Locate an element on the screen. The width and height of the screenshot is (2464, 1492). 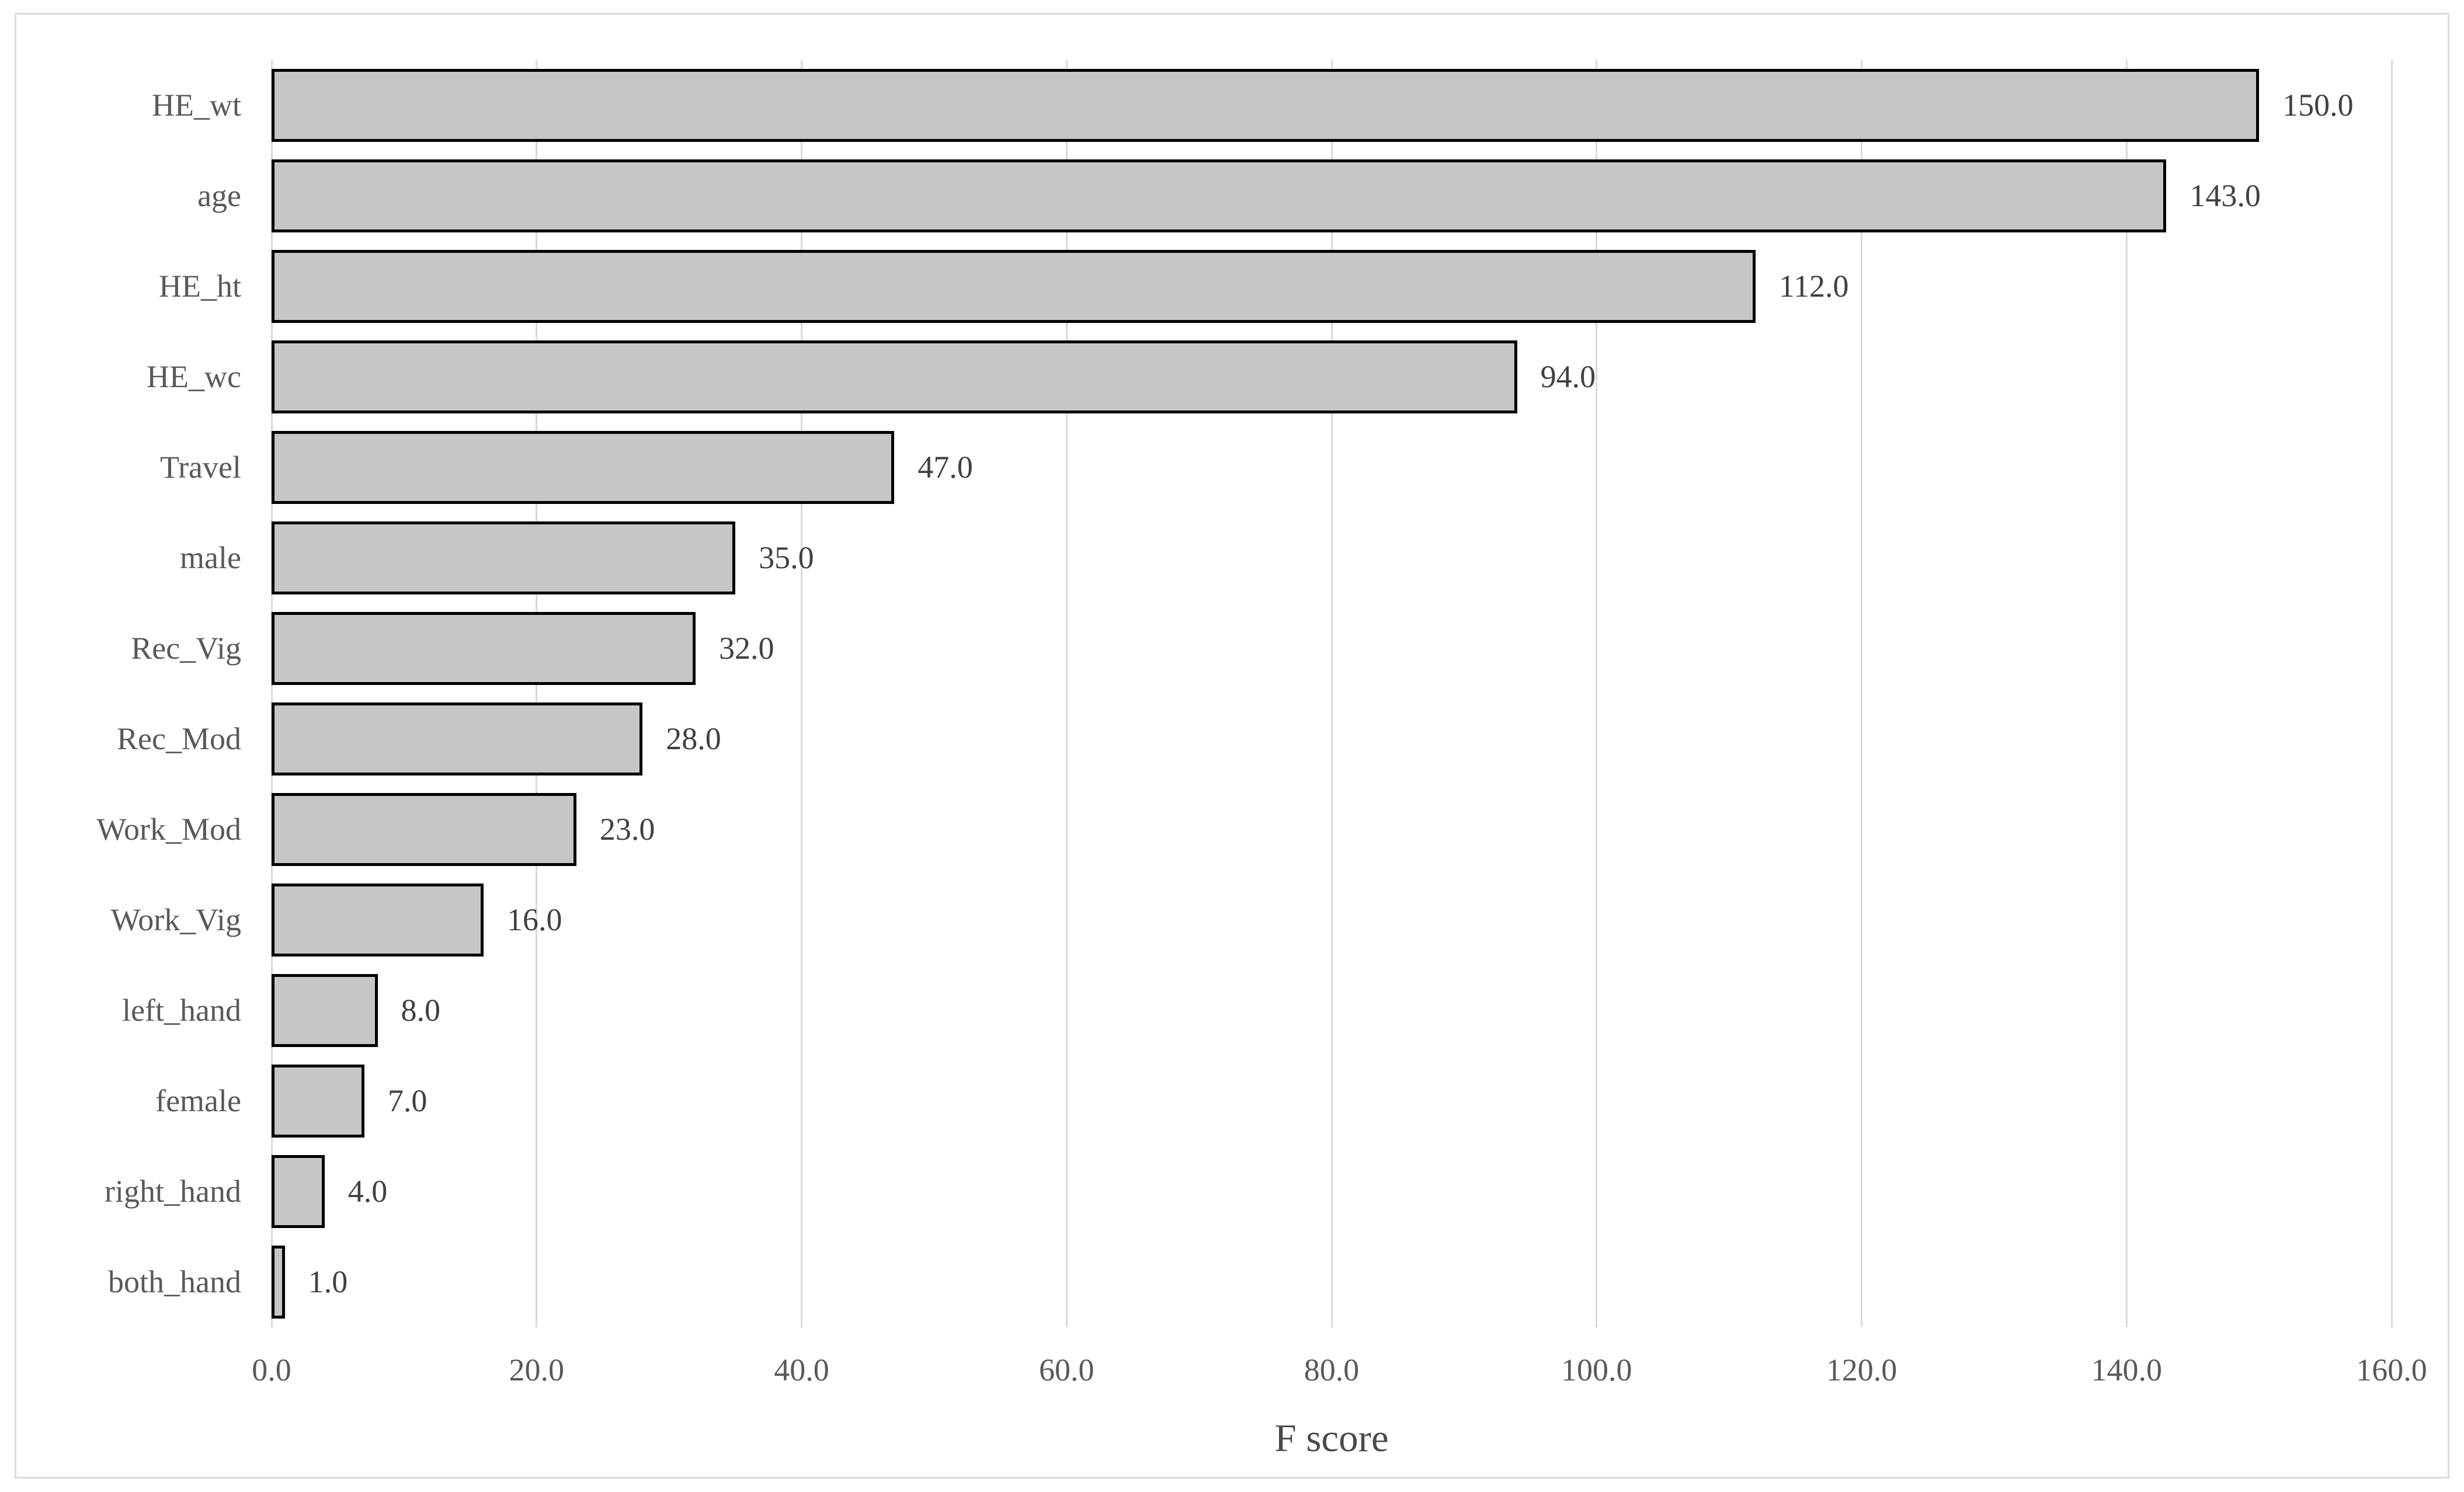
gridline-x120.0 is located at coordinates (1861, 693).